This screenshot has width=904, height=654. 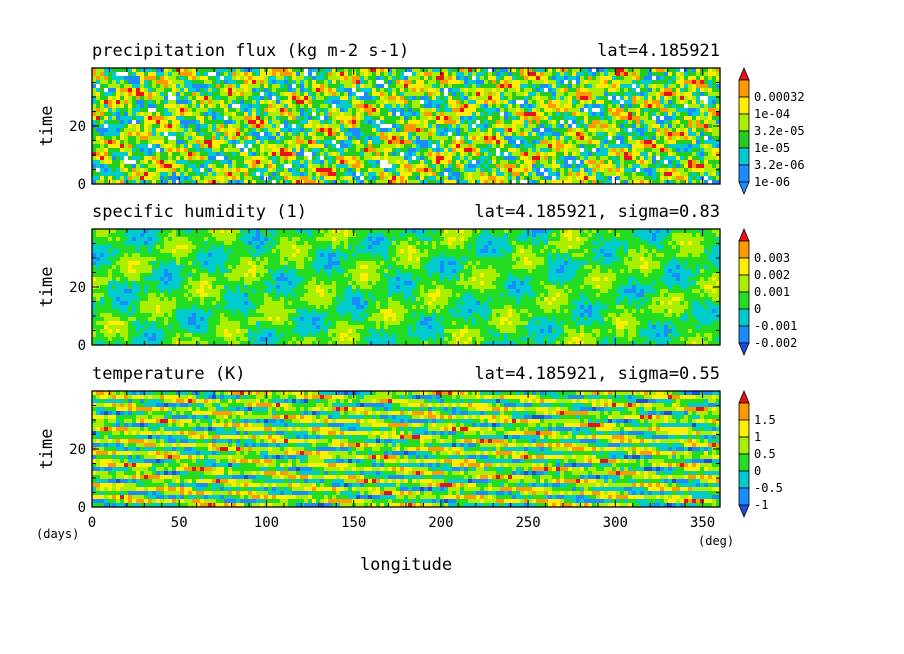 I want to click on colorbar-label: -1, so click(x=761, y=505).